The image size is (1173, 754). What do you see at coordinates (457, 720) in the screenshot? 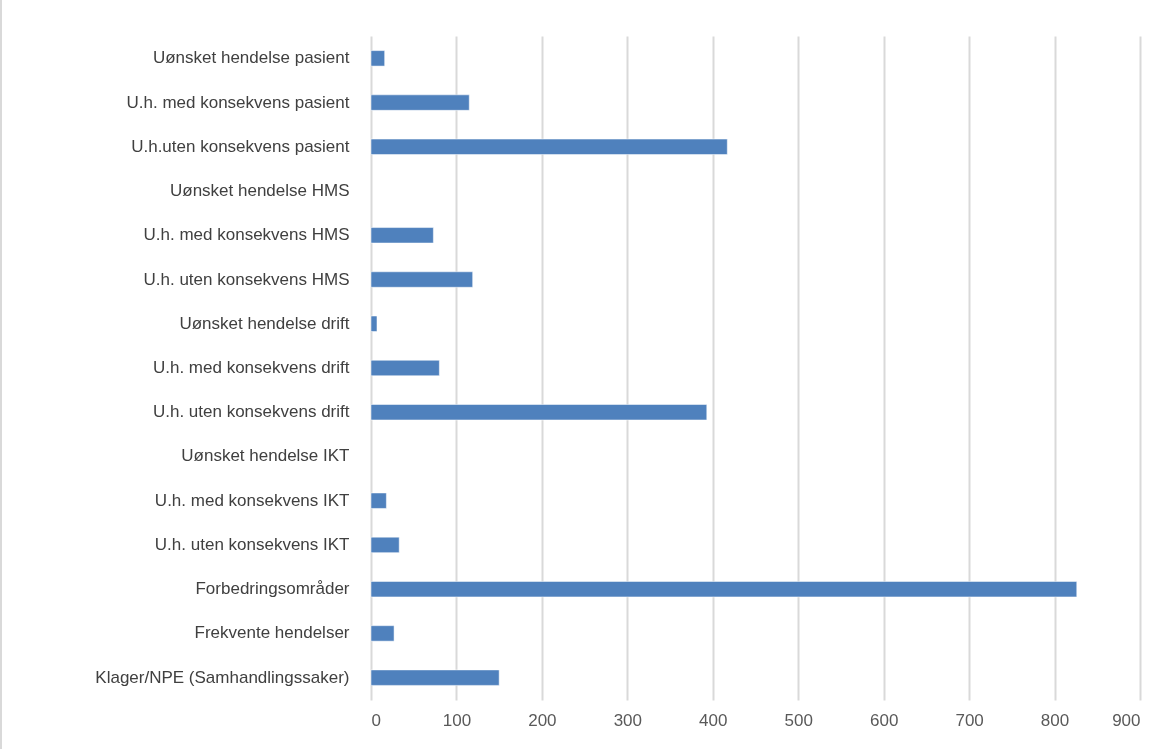
I see `x-tick-label: 100` at bounding box center [457, 720].